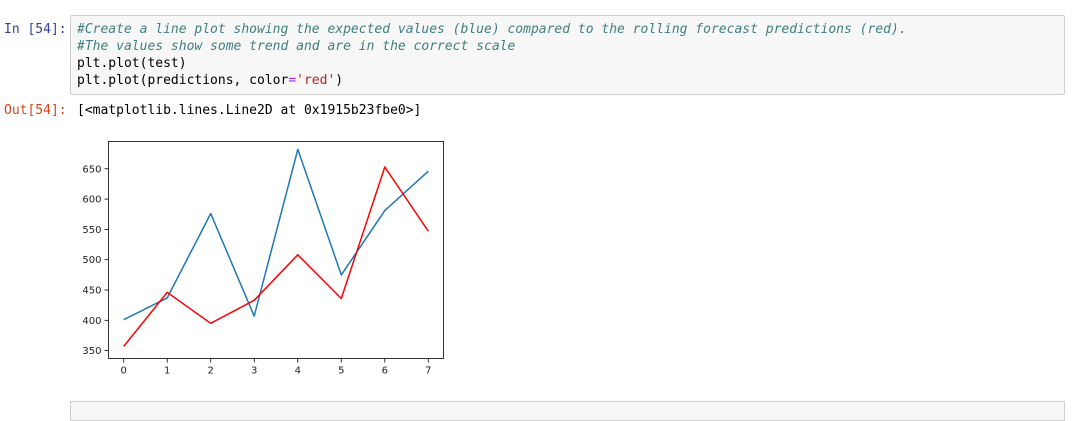 Image resolution: width=1081 pixels, height=421 pixels. Describe the element at coordinates (91, 291) in the screenshot. I see `y-tick-label: 450` at that location.